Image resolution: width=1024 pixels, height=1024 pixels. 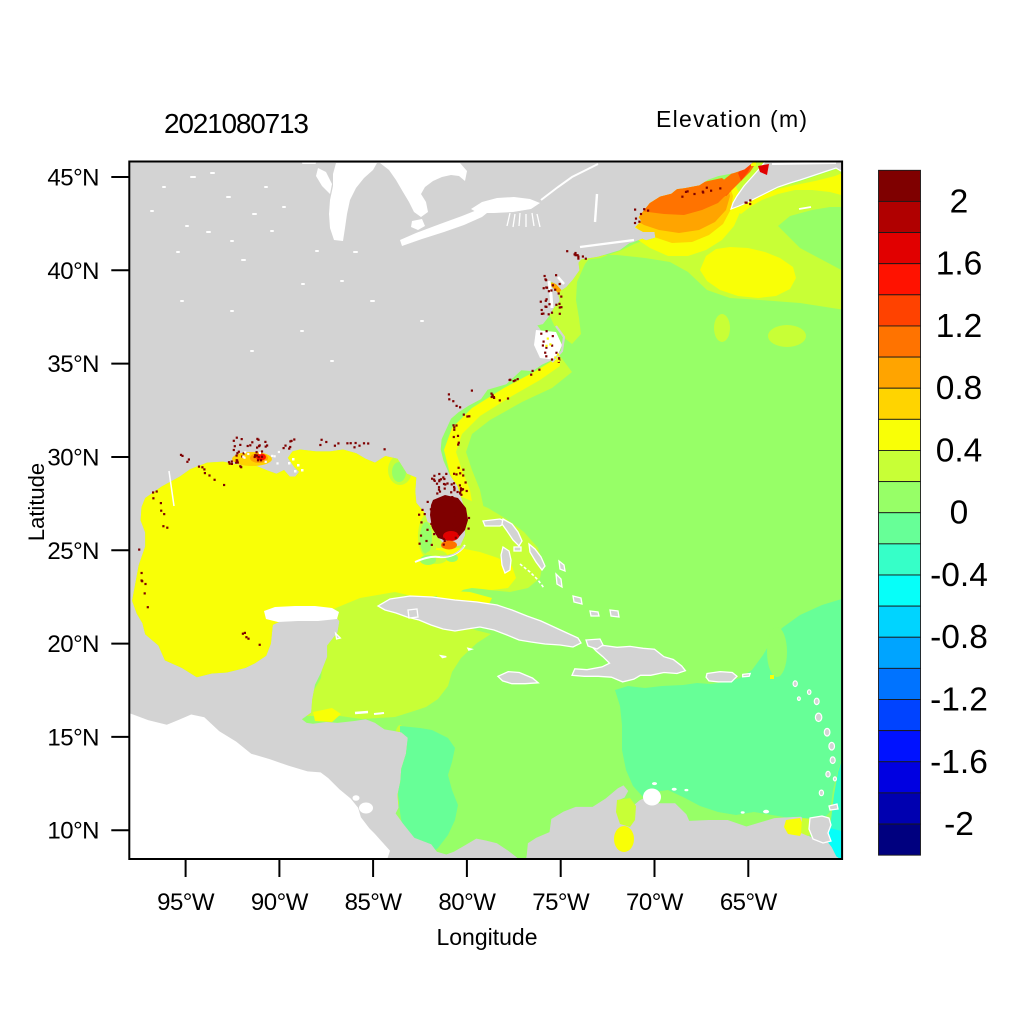 I want to click on svg-text: 2, so click(x=959, y=201).